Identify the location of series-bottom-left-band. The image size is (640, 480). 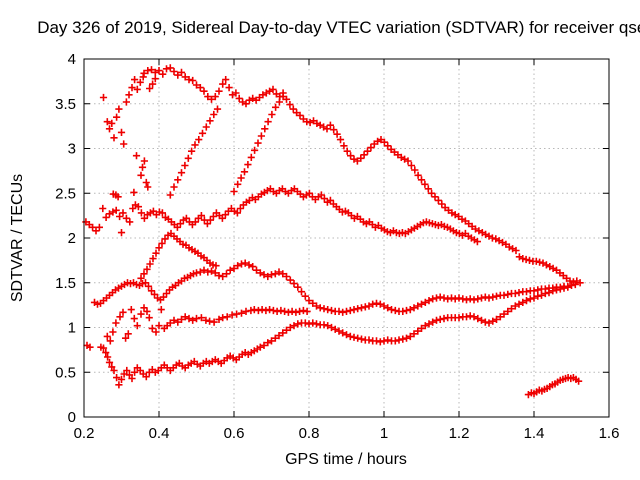
(173, 365).